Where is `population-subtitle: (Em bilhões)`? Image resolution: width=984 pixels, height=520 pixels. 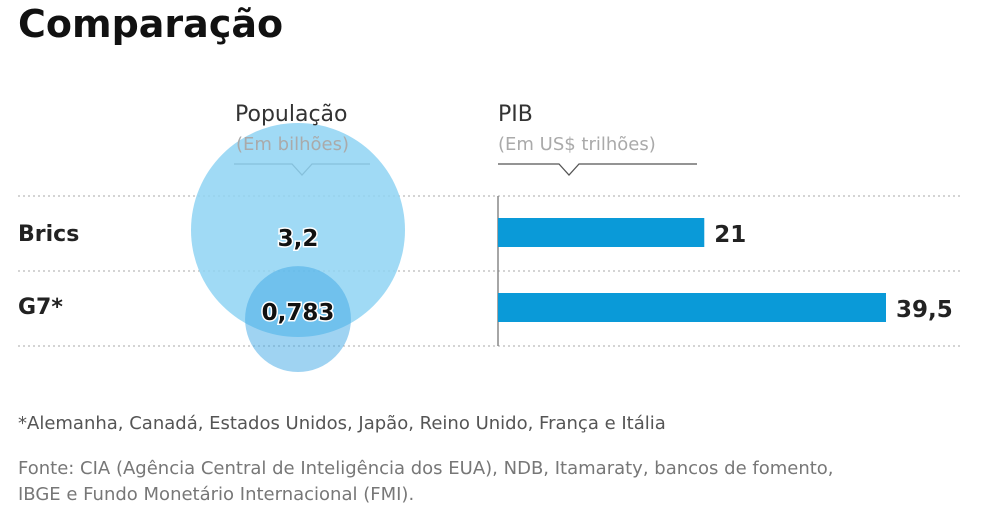 population-subtitle: (Em bilhões) is located at coordinates (292, 144).